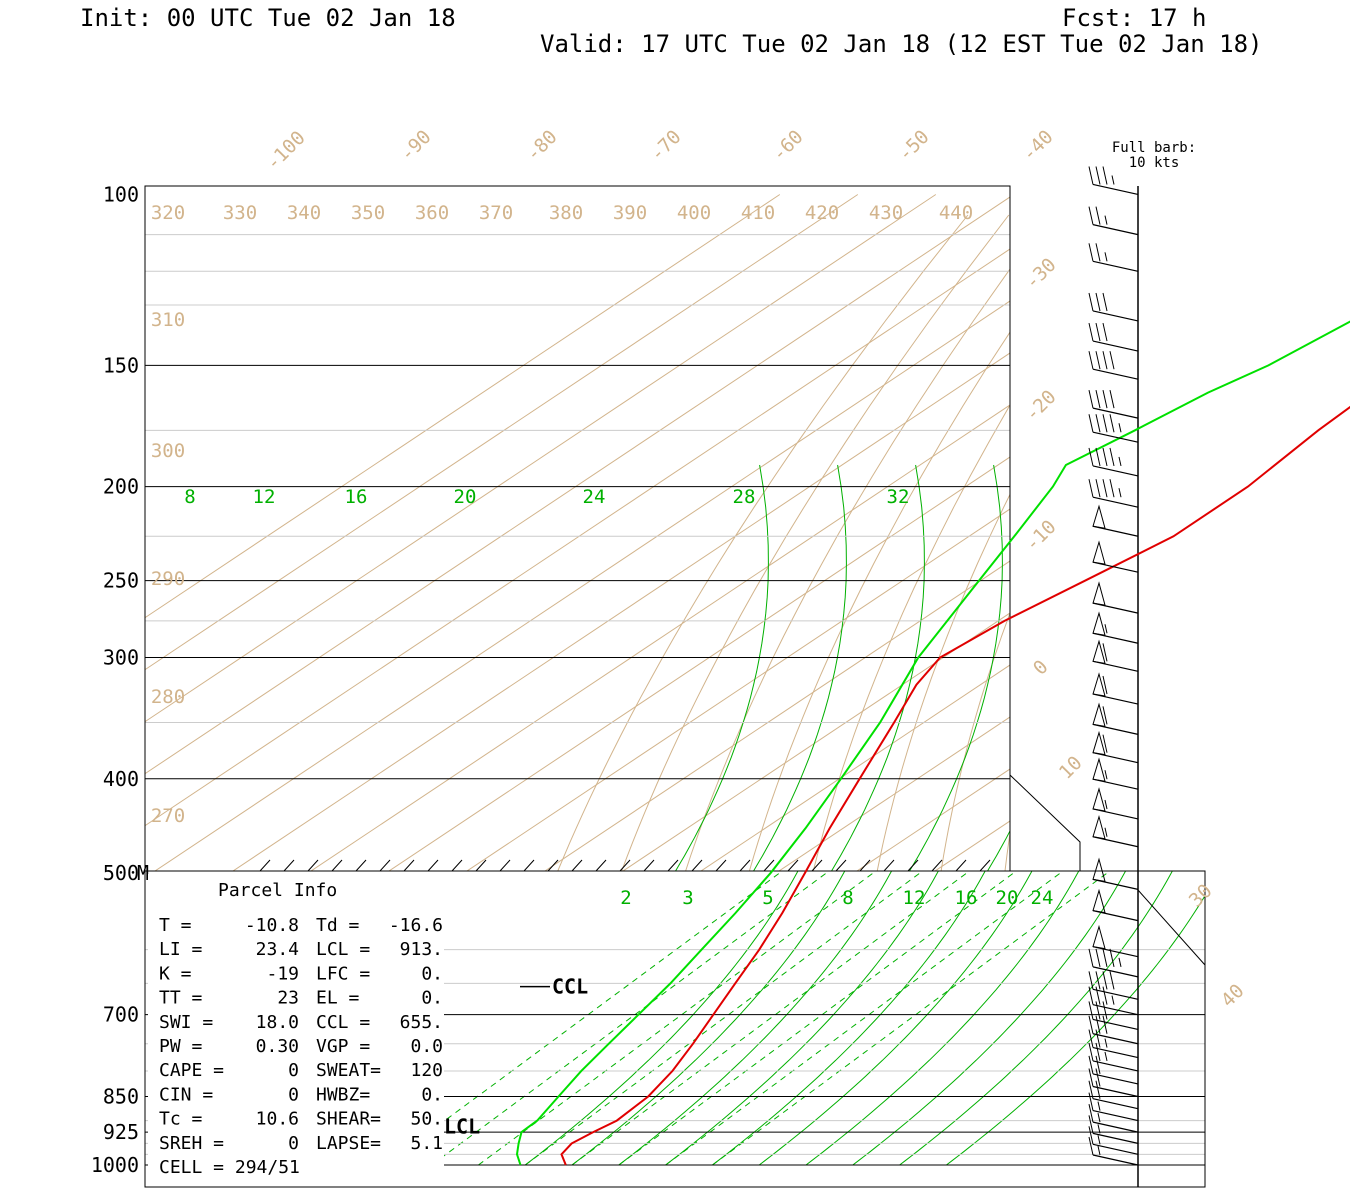 Image resolution: width=1350 pixels, height=1200 pixels. What do you see at coordinates (1235, 700) in the screenshot?
I see `dry-adiabat-line` at bounding box center [1235, 700].